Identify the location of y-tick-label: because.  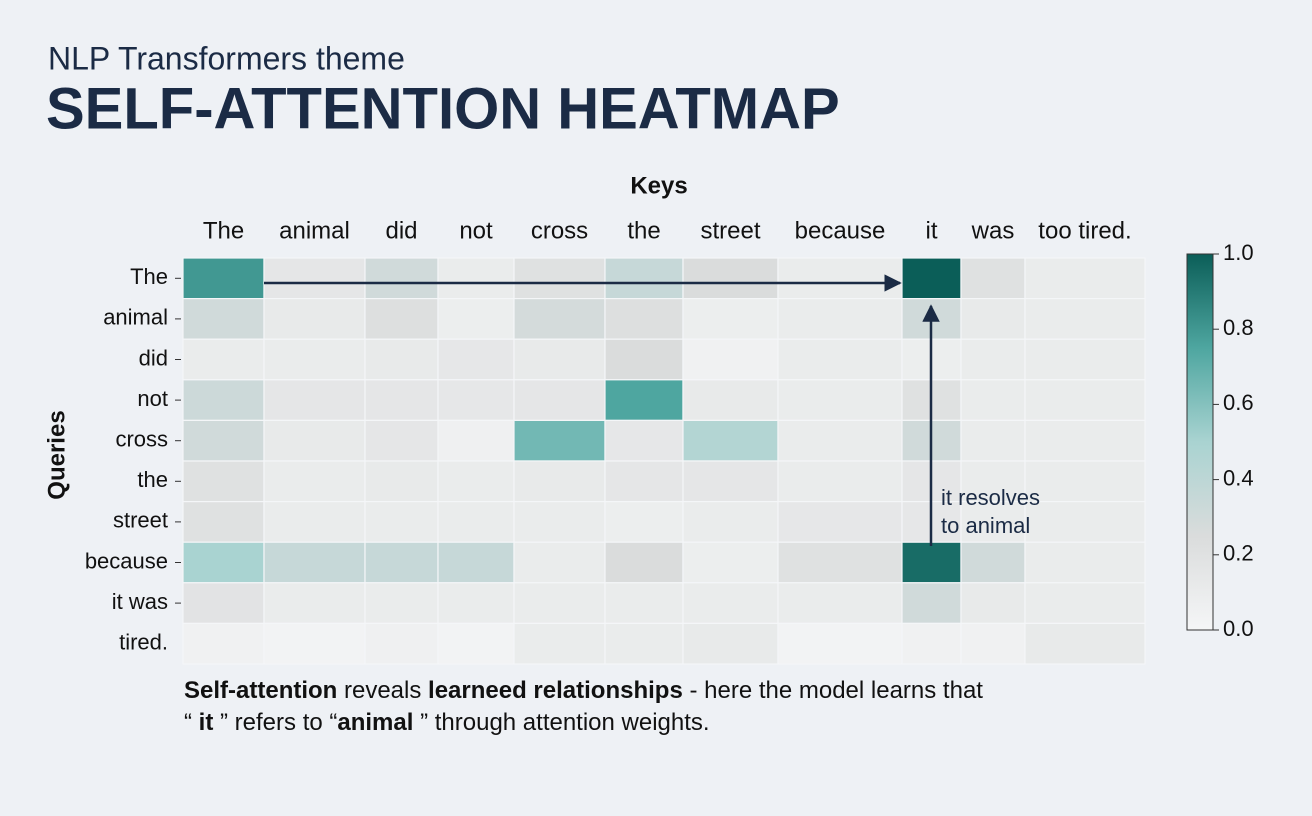
(126, 560).